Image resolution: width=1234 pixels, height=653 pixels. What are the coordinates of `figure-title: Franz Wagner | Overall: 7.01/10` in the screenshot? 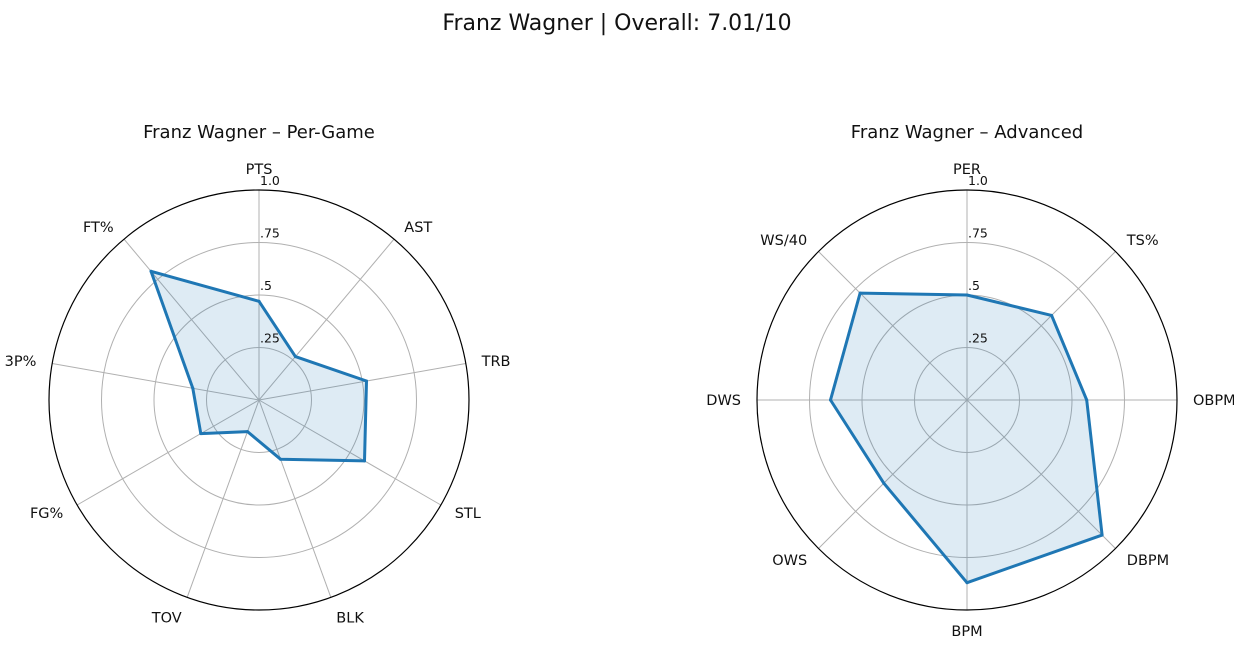 It's located at (616, 23).